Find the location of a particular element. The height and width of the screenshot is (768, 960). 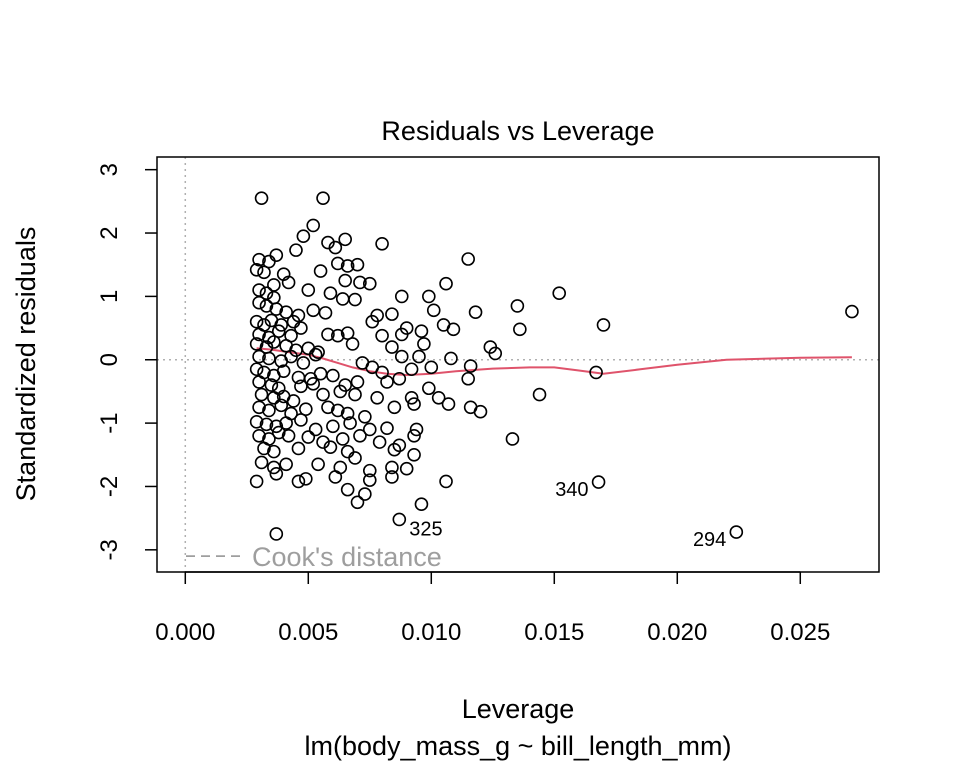

model-formula-subtitle: lm(body_mass_g ~ bill_length_mm) is located at coordinates (518, 746).